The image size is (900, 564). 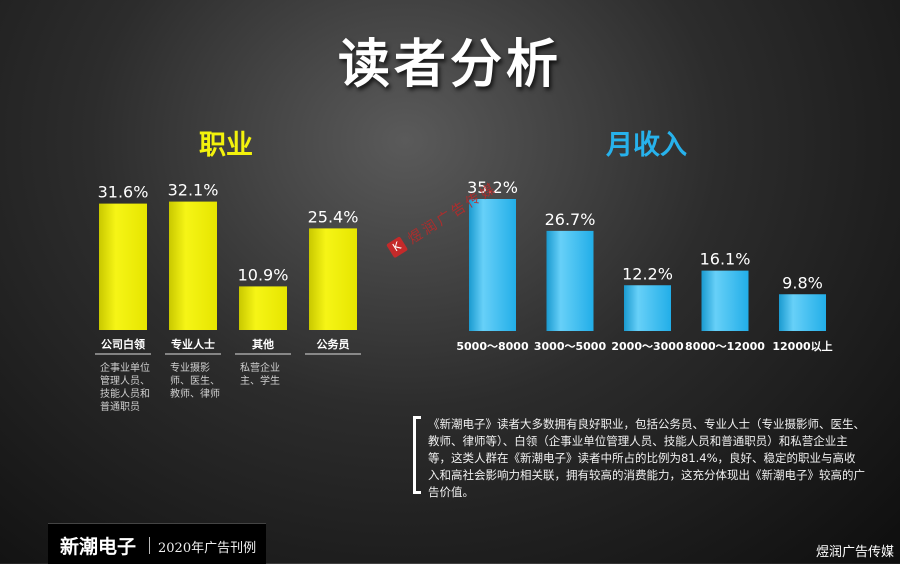 What do you see at coordinates (802, 282) in the screenshot?
I see `income-value-label-4: 9.8%` at bounding box center [802, 282].